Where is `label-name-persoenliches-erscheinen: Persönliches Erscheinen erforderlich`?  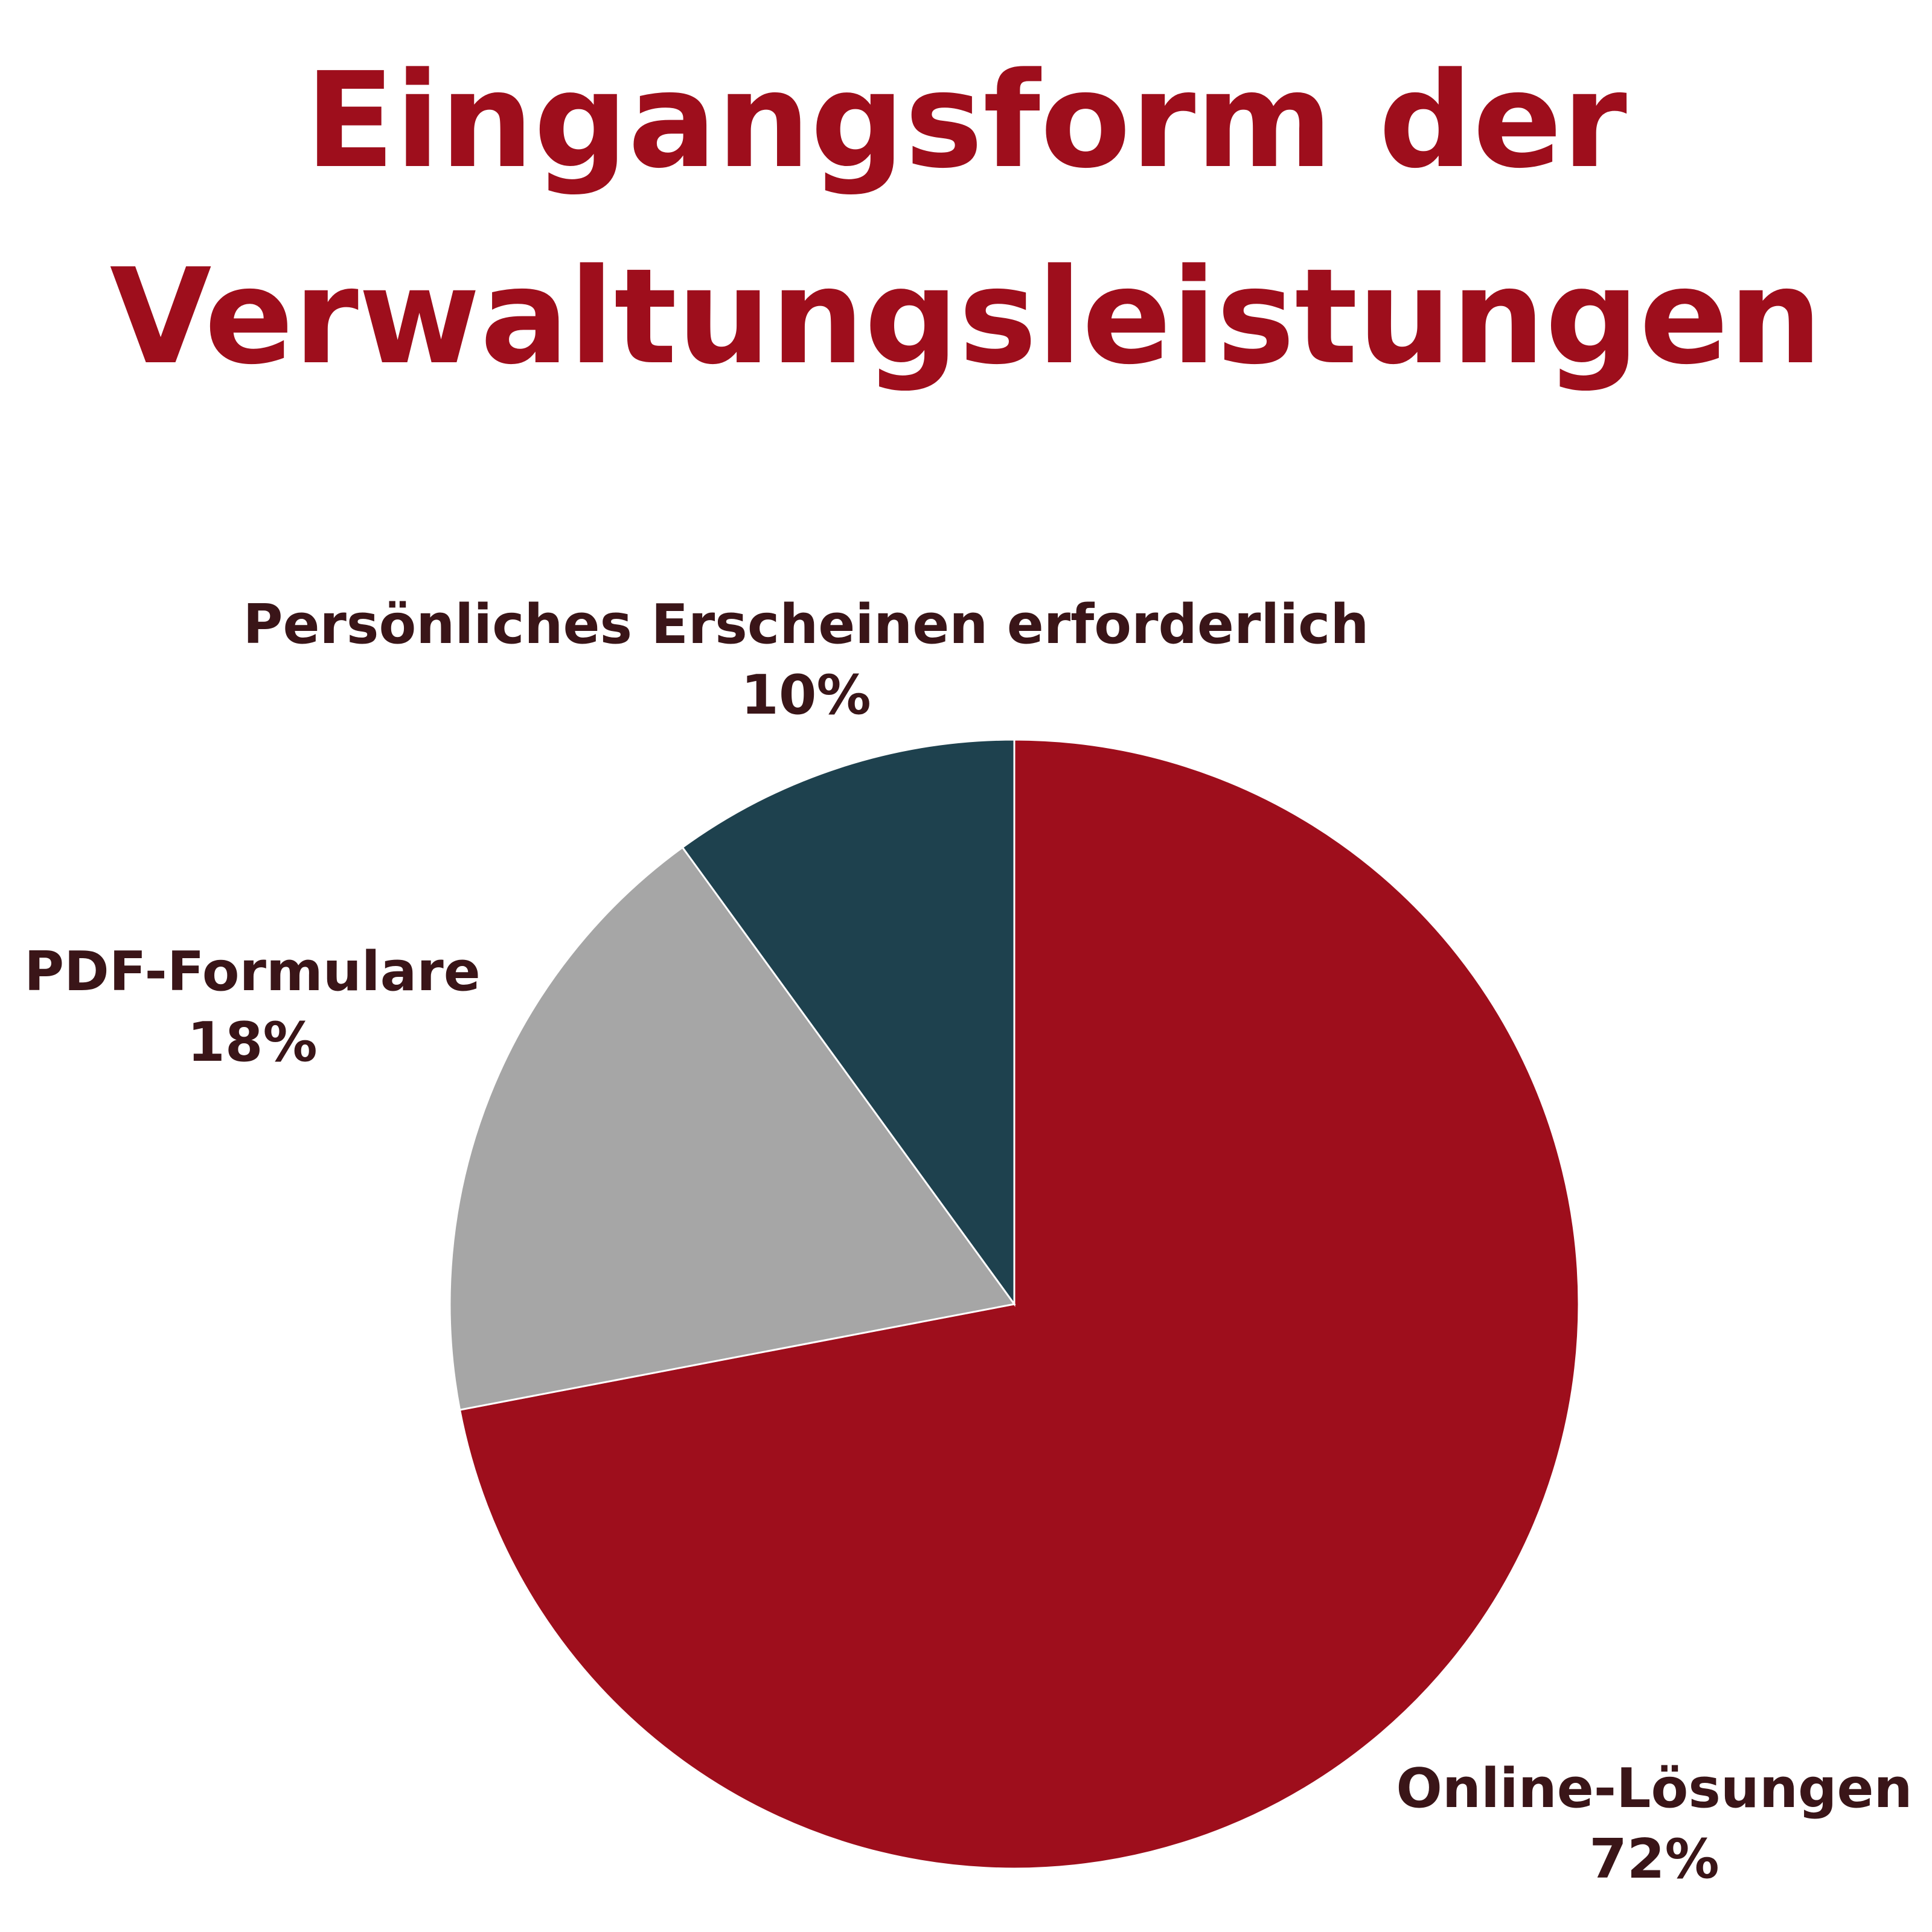
label-name-persoenliches-erscheinen: Persönliches Erscheinen erforderlich is located at coordinates (806, 624).